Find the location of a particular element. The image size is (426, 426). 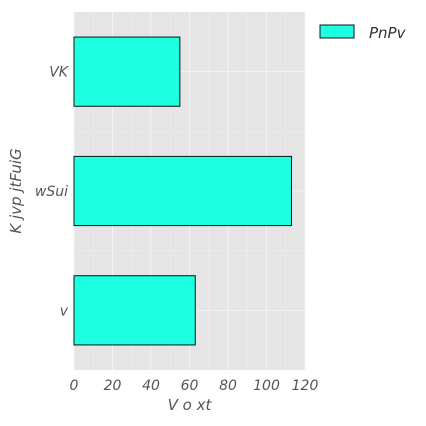

x-tick-label: 60 is located at coordinates (190, 386).